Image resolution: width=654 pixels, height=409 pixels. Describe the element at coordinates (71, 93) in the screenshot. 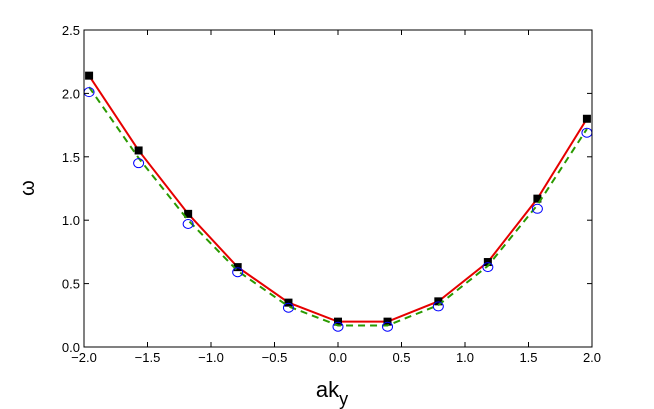

I see `y-tick-label: 2.0` at that location.